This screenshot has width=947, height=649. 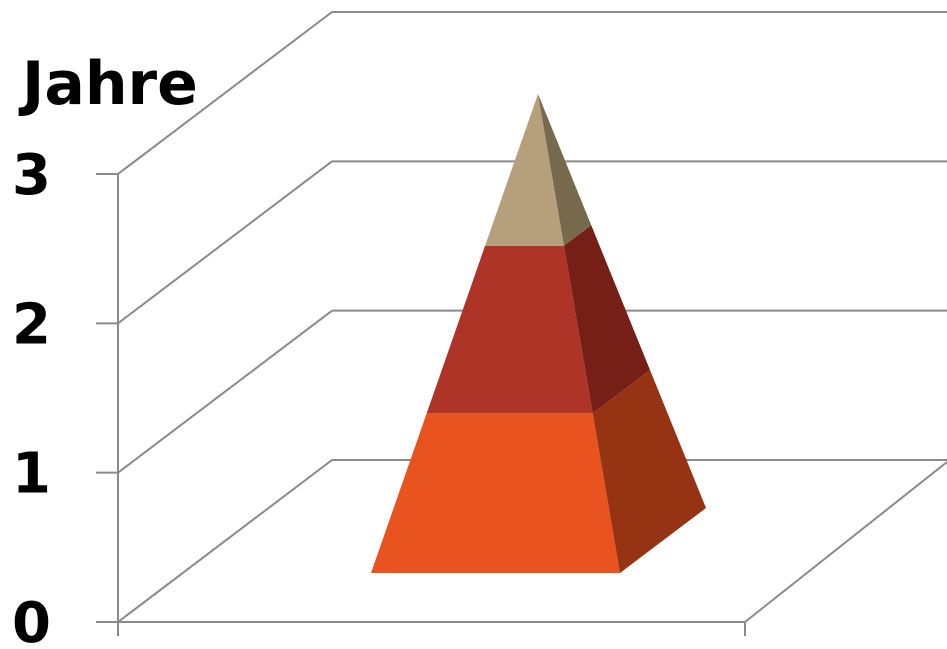 I want to click on floor-right-edge, so click(x=845, y=542).